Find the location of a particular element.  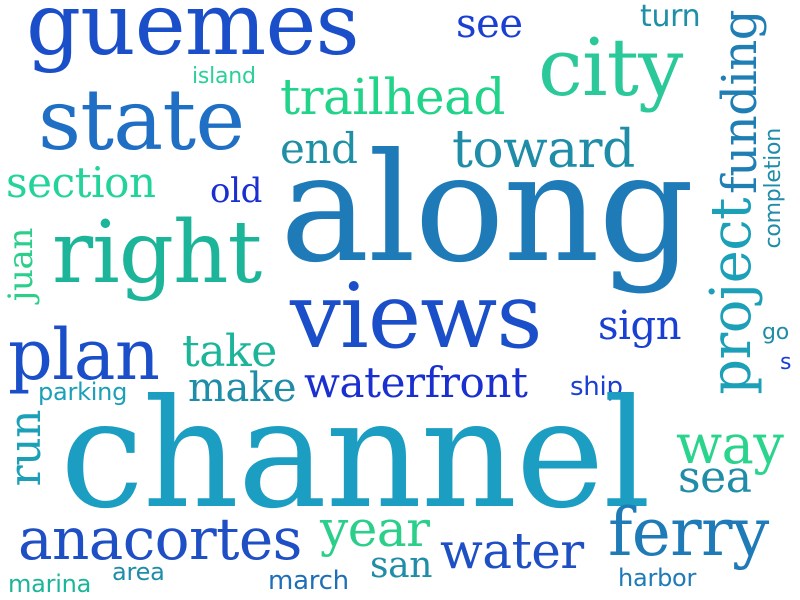

word-end: end is located at coordinates (319, 148).